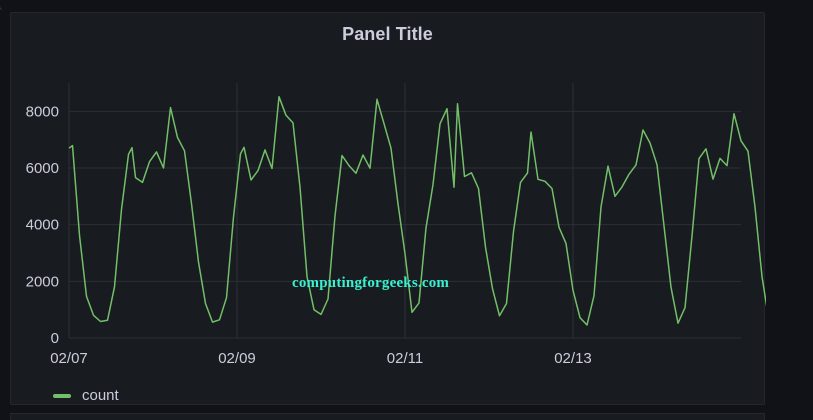  What do you see at coordinates (42, 168) in the screenshot?
I see `y-tick-label: 6000` at bounding box center [42, 168].